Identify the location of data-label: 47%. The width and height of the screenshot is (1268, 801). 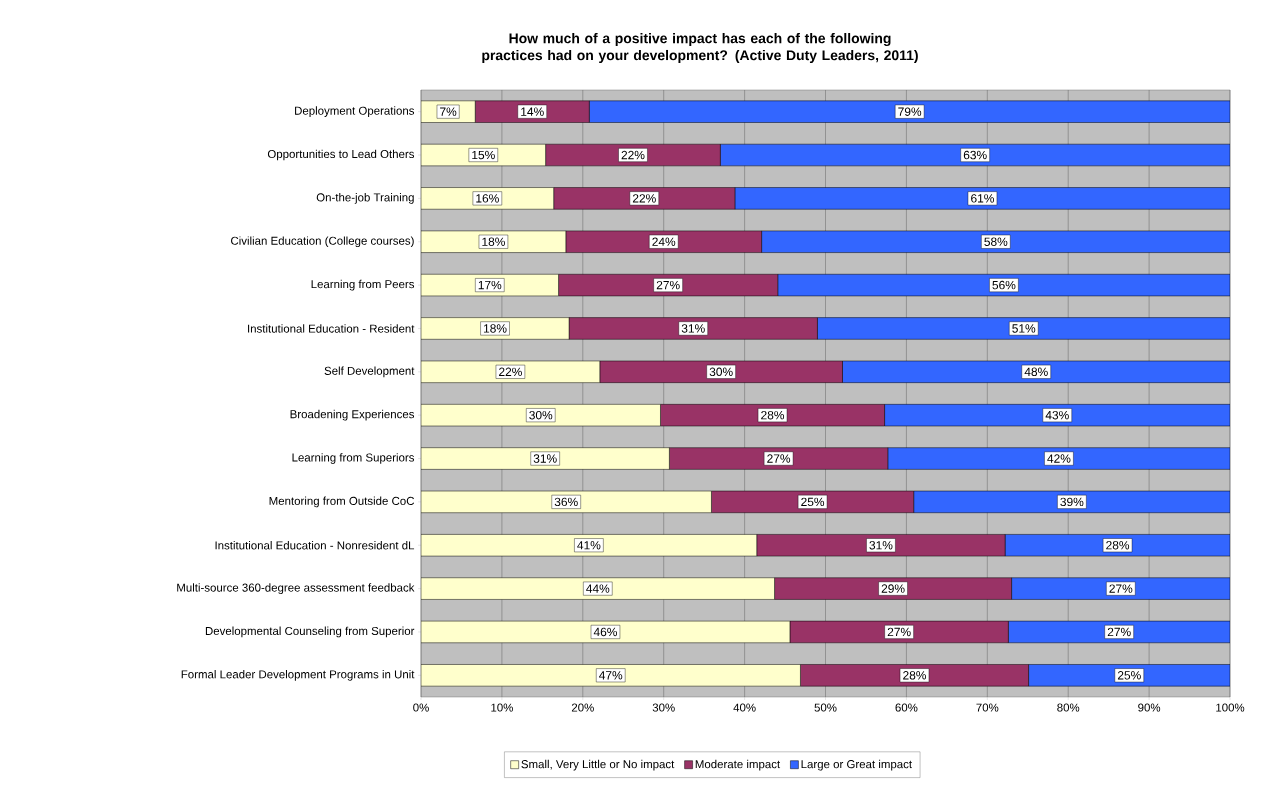
(611, 675).